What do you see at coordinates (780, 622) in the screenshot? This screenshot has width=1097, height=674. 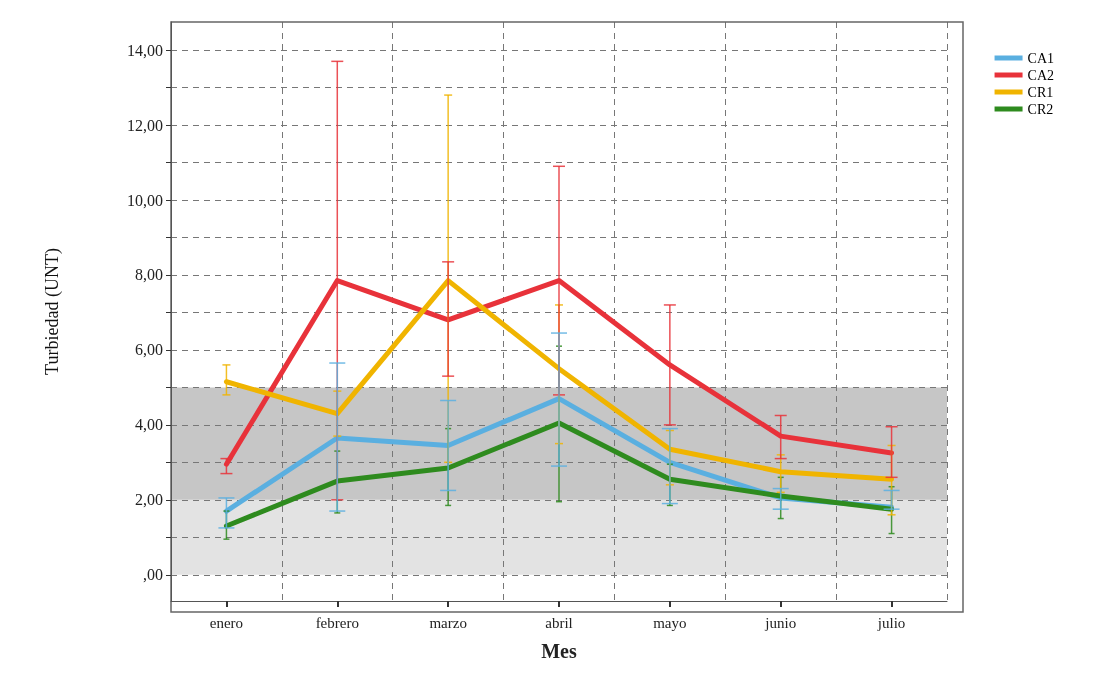 I see `x-tick-label: junio` at bounding box center [780, 622].